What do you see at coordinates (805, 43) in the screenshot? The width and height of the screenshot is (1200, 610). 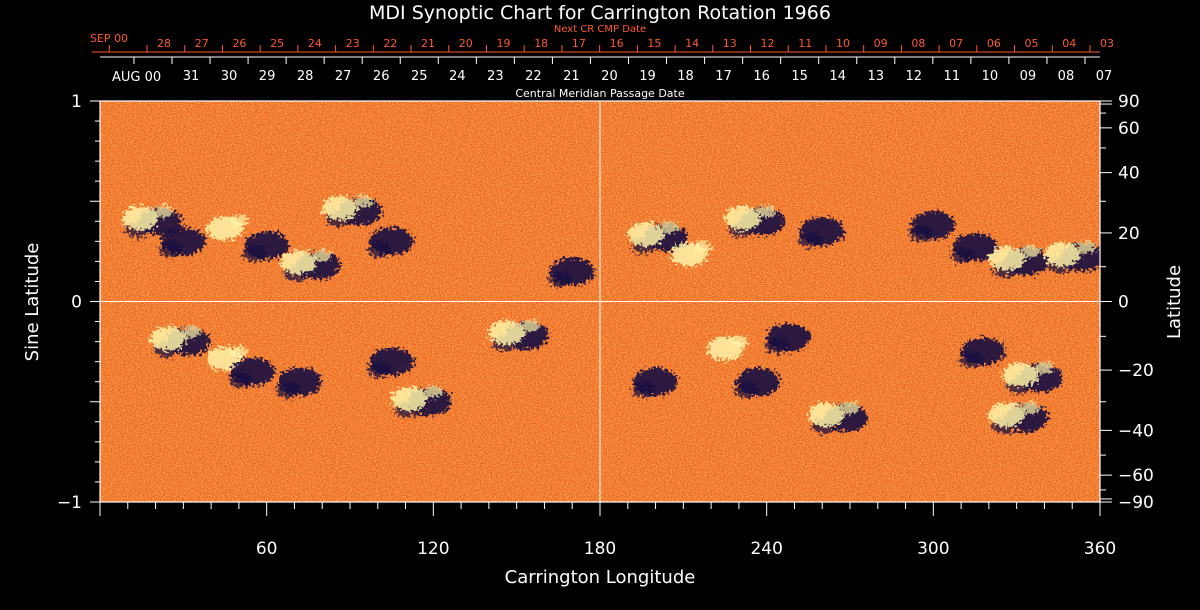 I see `next-cr-date: 11` at bounding box center [805, 43].